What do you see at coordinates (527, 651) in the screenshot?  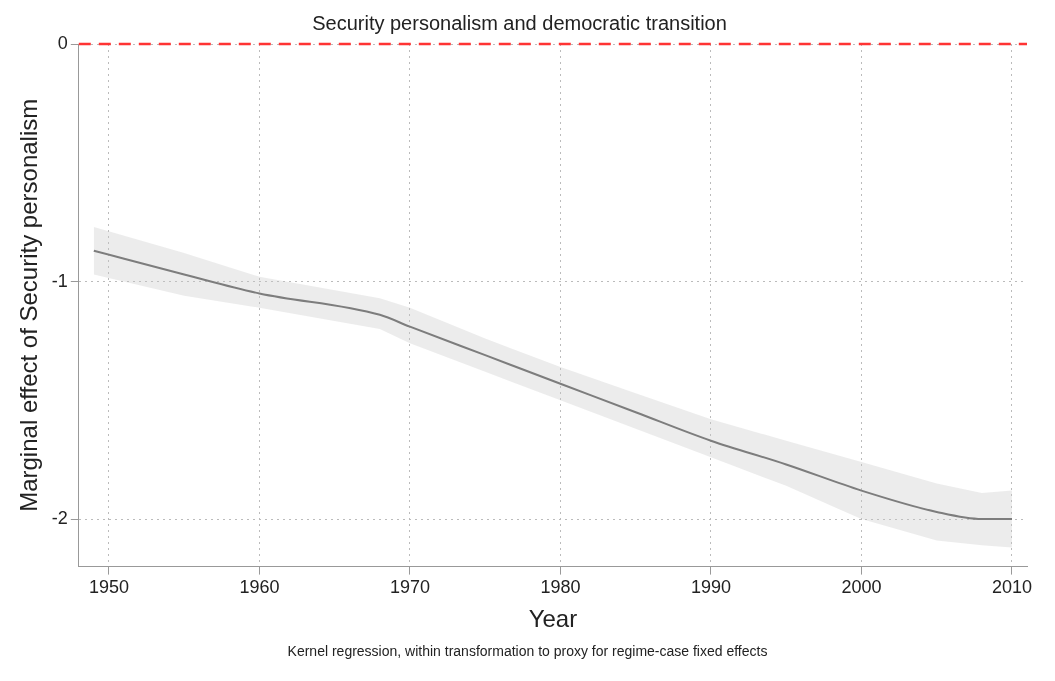 I see `text: Kernel regression, within transformation to proxy for regime-case fixed effects` at bounding box center [527, 651].